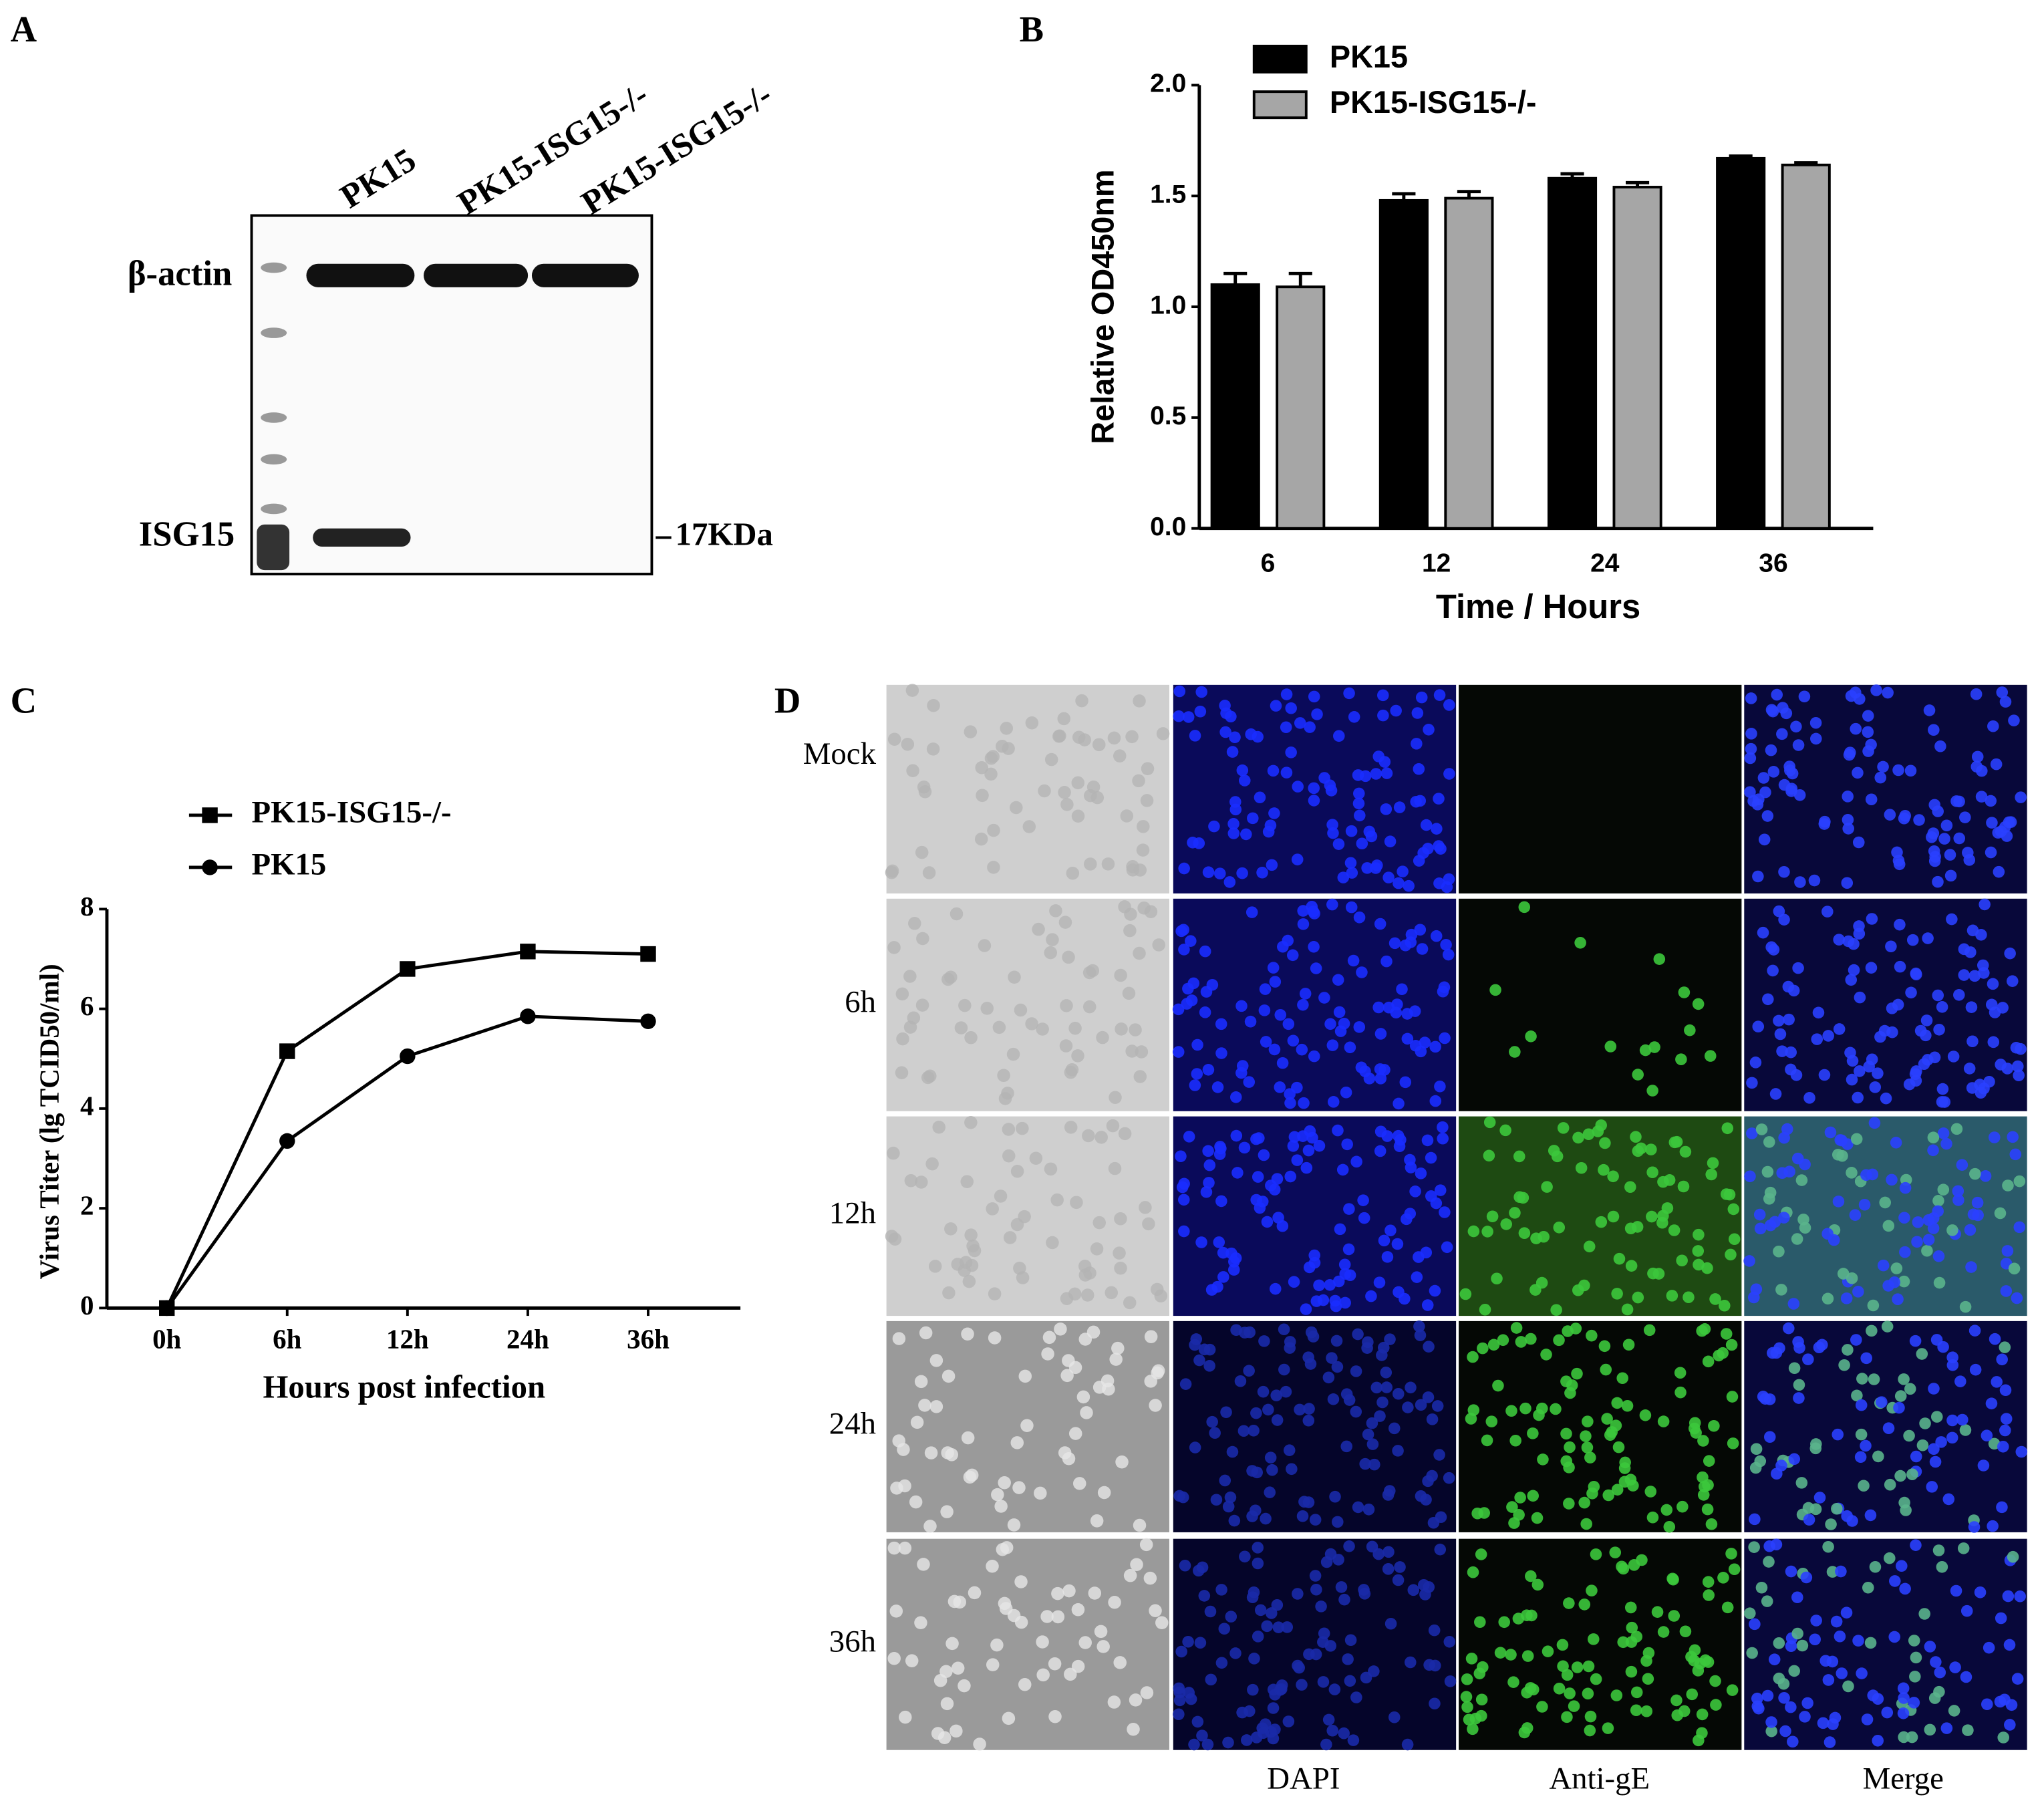  I want to click on bar, so click(1741, 343).